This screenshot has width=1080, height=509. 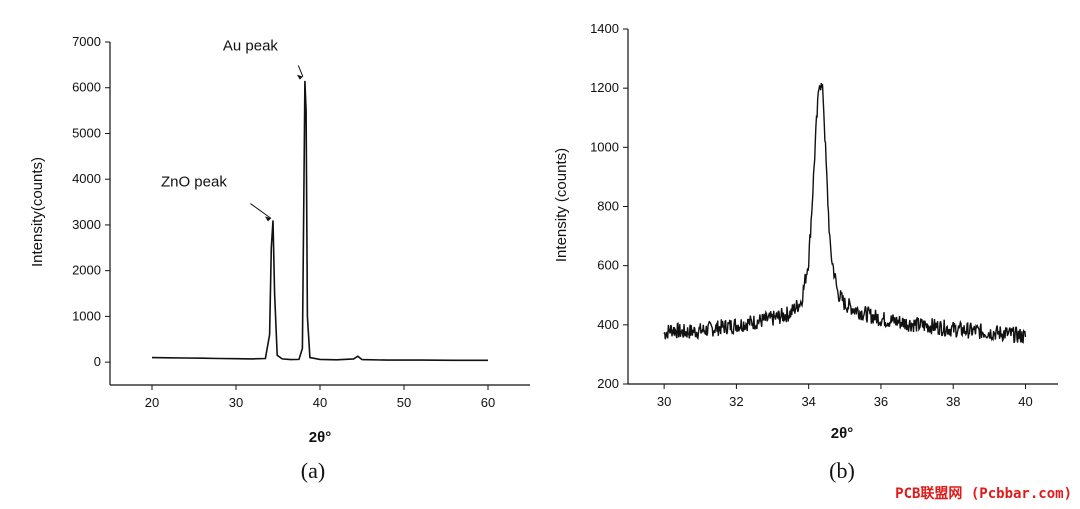 What do you see at coordinates (86, 270) in the screenshot?
I see `y-tick-label: 2000` at bounding box center [86, 270].